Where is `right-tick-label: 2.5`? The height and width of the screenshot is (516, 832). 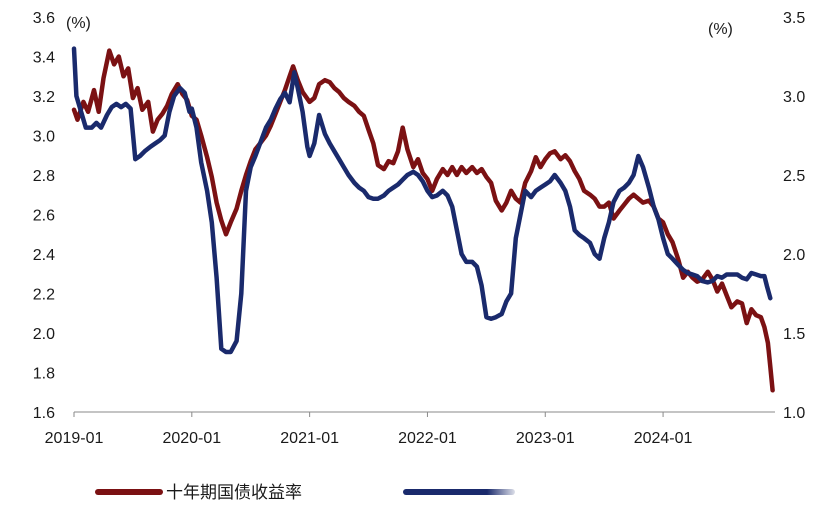
right-tick-label: 2.5 is located at coordinates (794, 176).